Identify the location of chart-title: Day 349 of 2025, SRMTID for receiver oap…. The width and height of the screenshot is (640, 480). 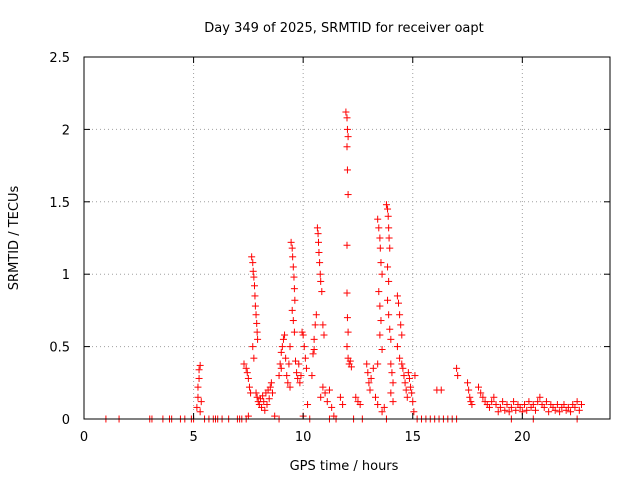
(343, 28).